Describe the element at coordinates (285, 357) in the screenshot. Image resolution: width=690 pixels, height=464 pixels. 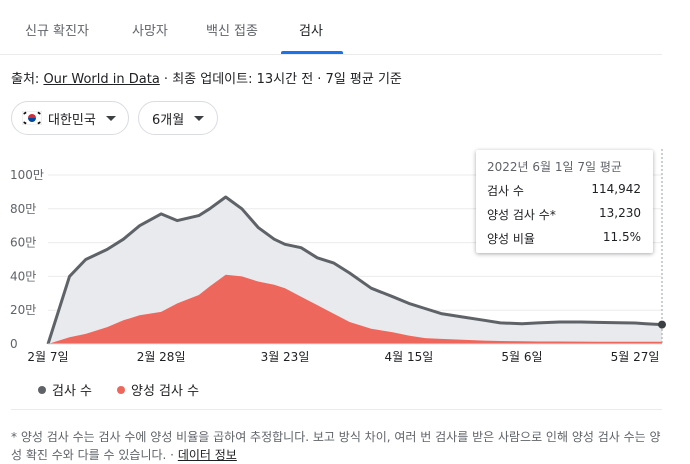
I see `x-tick-label: 3월 23일` at that location.